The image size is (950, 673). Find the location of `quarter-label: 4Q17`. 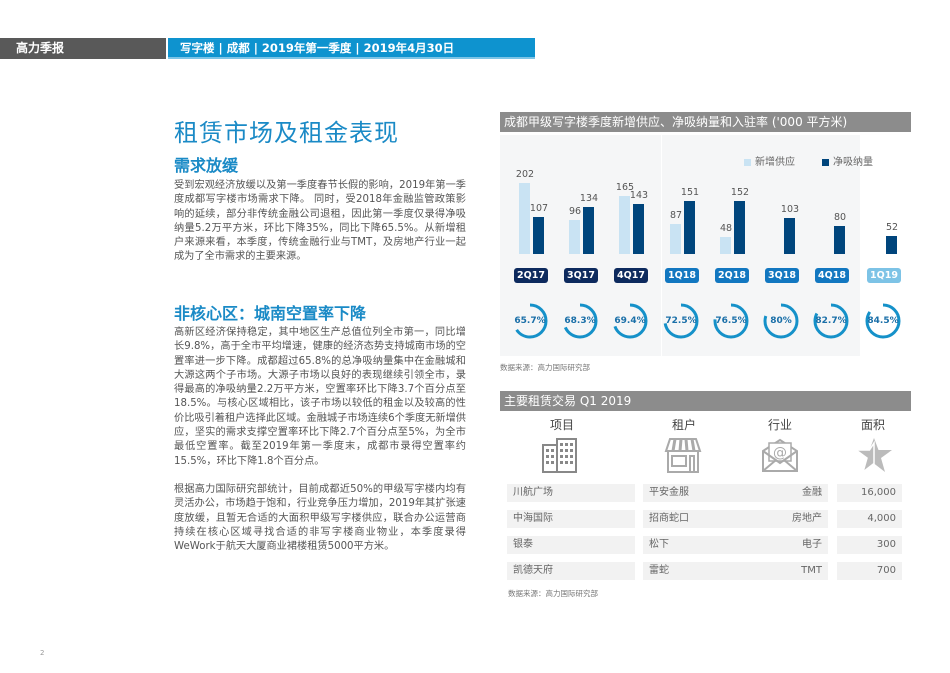

quarter-label: 4Q17 is located at coordinates (631, 275).